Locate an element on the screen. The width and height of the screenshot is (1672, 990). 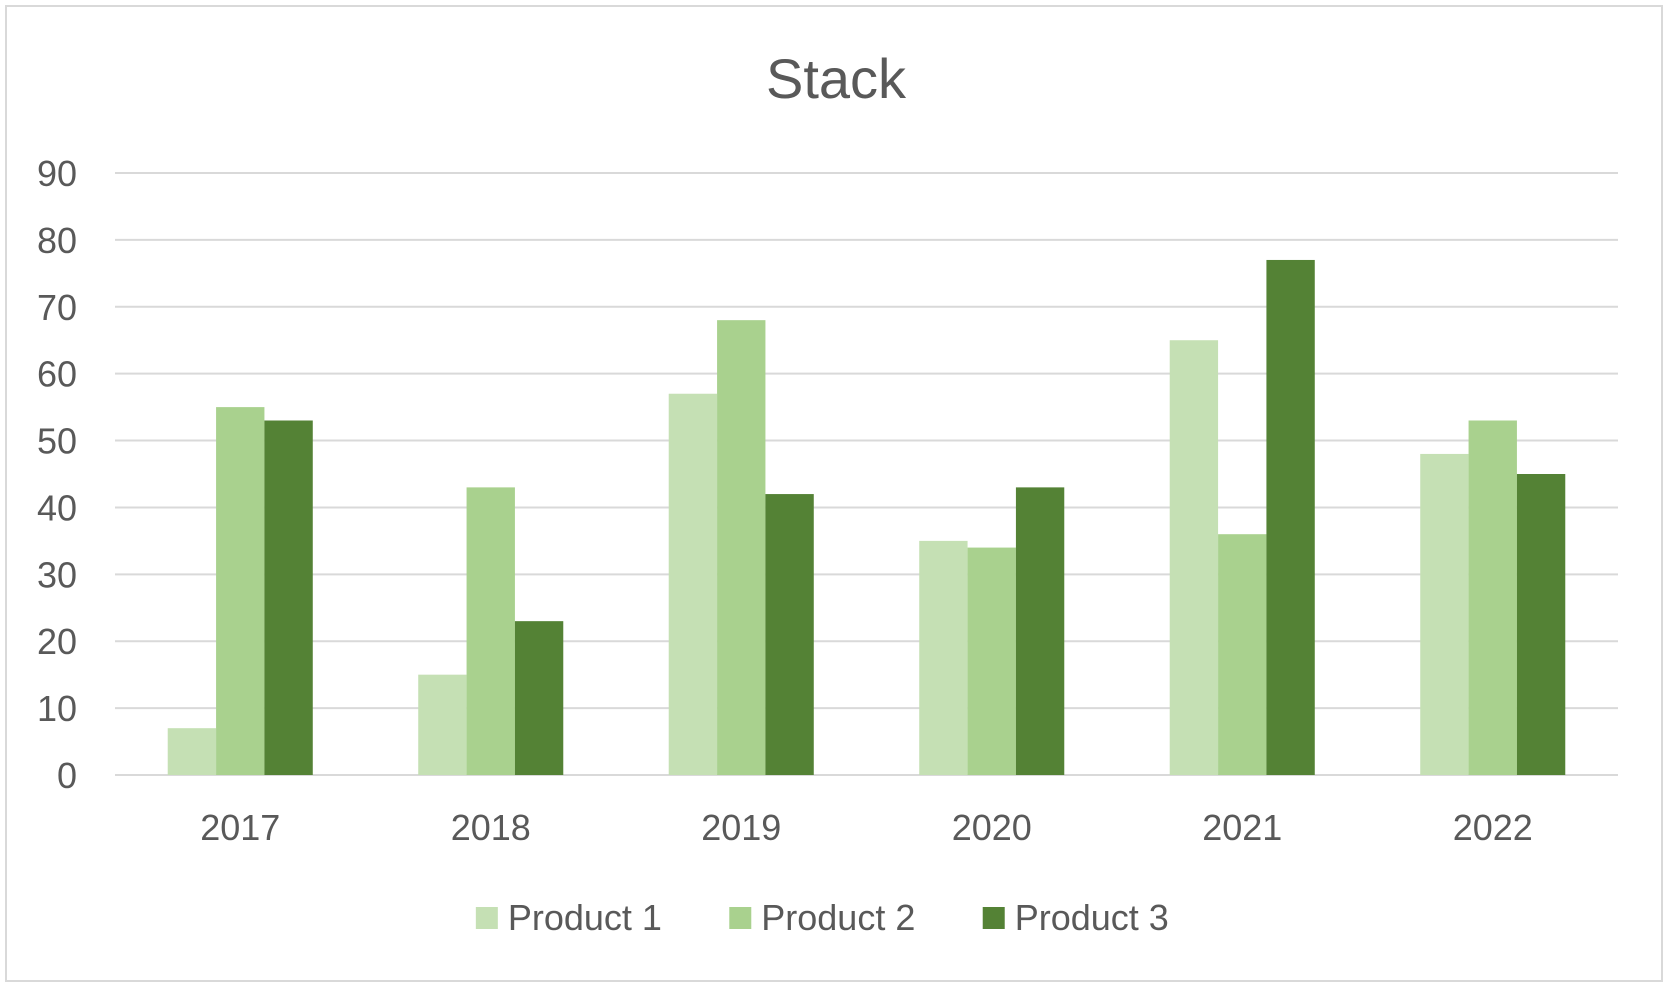
legend: Product 1 Product 2 Product 3 is located at coordinates (822, 917).